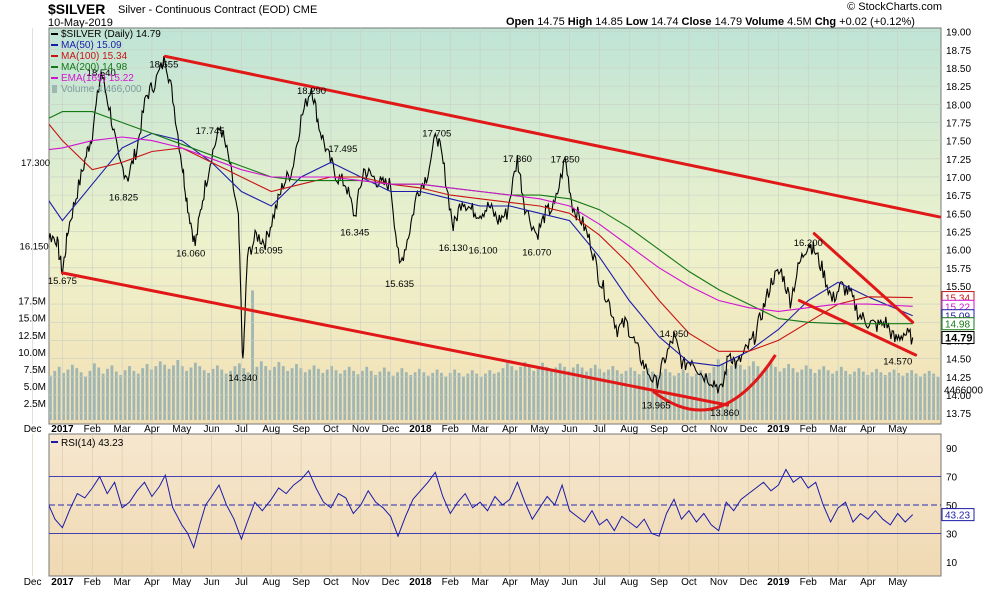 This screenshot has width=990, height=591. Describe the element at coordinates (570, 429) in the screenshot. I see `x-tick-label-top: Jun` at that location.